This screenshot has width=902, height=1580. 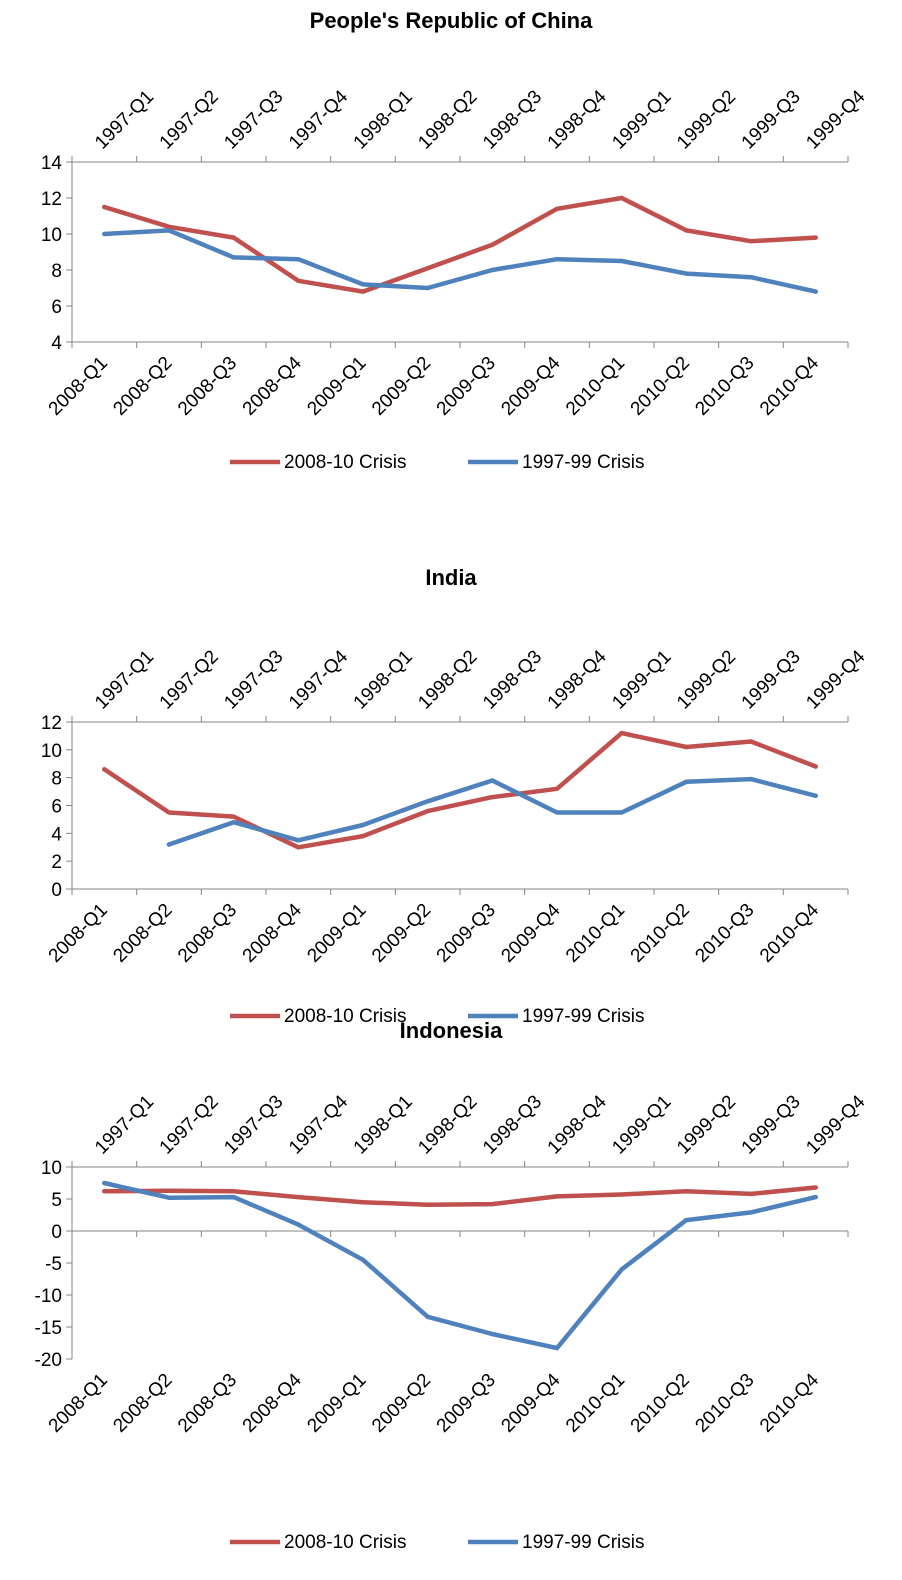 I want to click on secondary-x-tick-label: 1998-Q2, so click(x=447, y=119).